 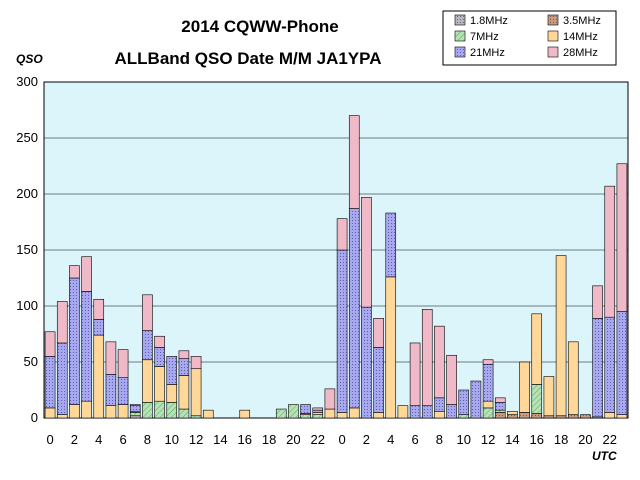 I want to click on x-tick-label: 2, so click(x=74, y=439).